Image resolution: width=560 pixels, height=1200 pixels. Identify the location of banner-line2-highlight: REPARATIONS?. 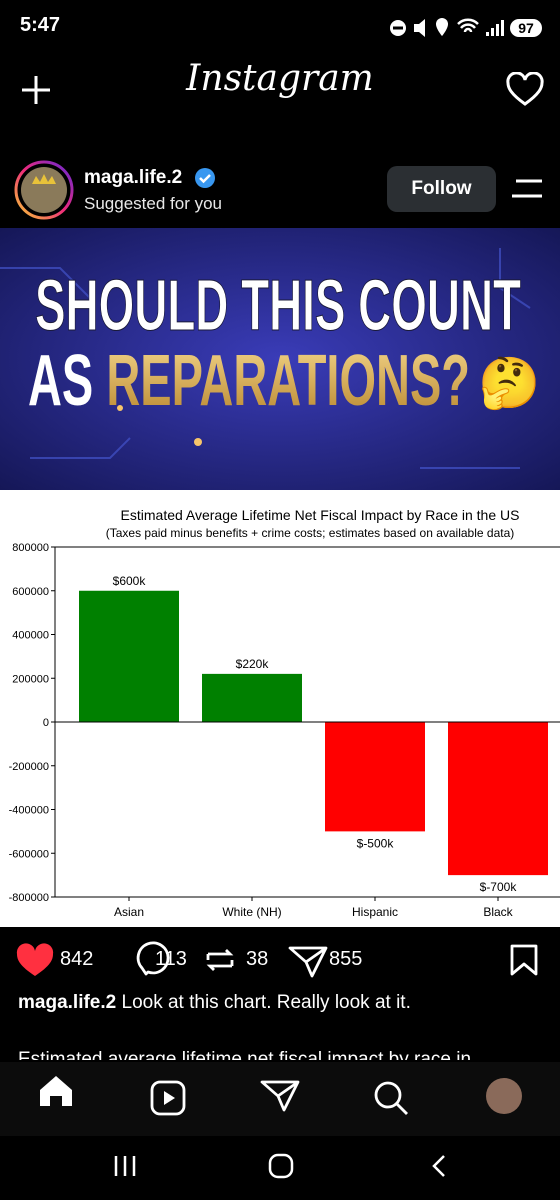
(288, 381).